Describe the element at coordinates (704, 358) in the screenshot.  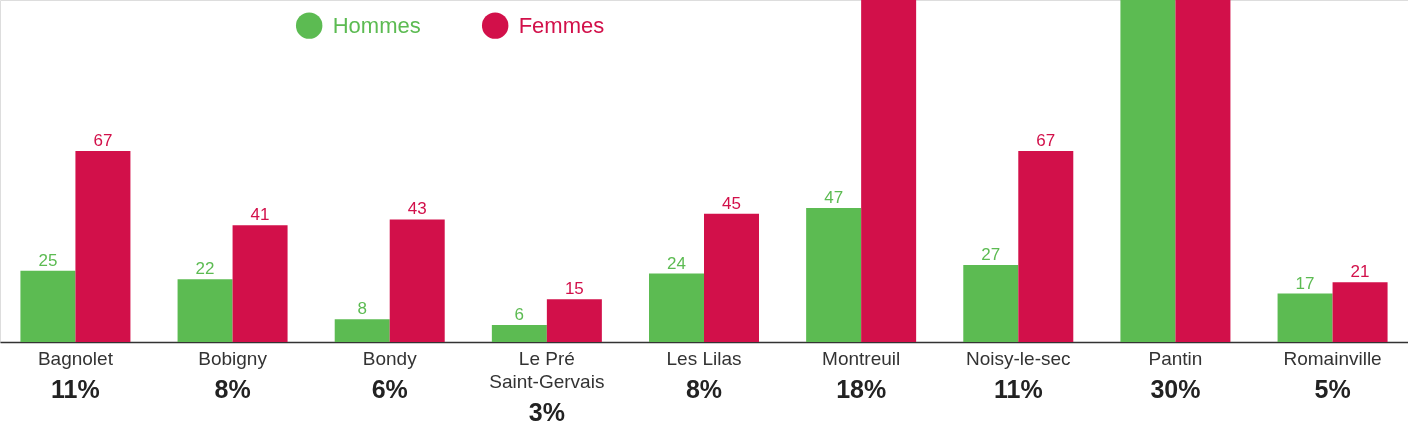
I see `x-tick-label: Les Lilas` at that location.